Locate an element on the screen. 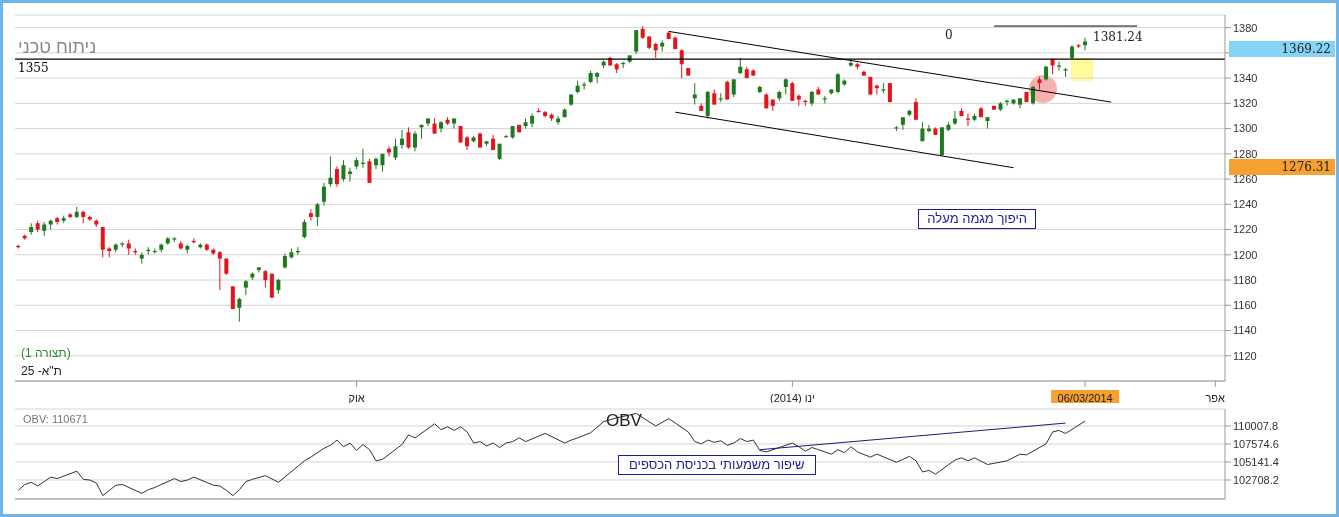 This screenshot has width=1339, height=517. y-tick-label: 1320 is located at coordinates (1245, 103).